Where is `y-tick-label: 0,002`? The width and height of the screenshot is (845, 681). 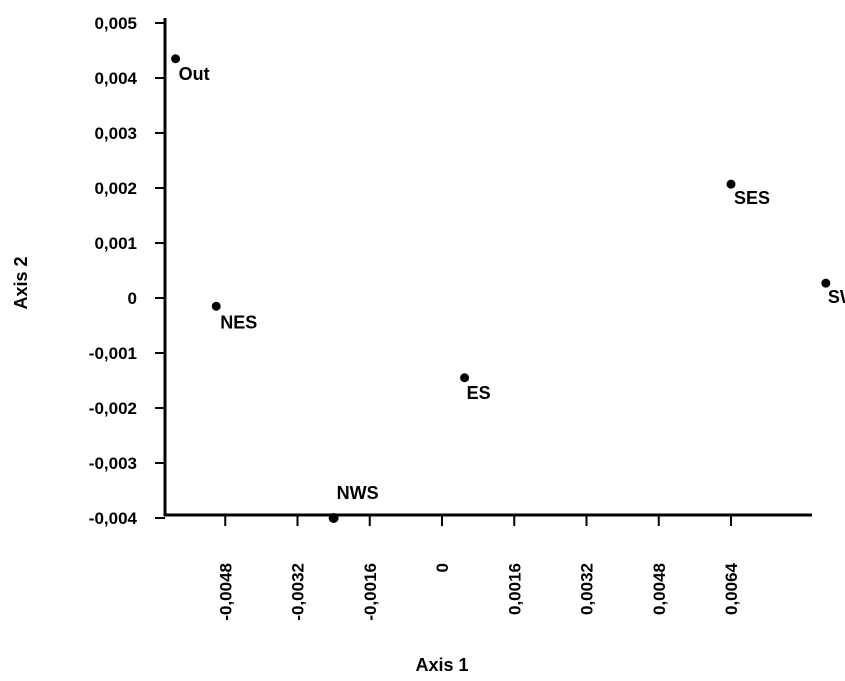 y-tick-label: 0,002 is located at coordinates (115, 188).